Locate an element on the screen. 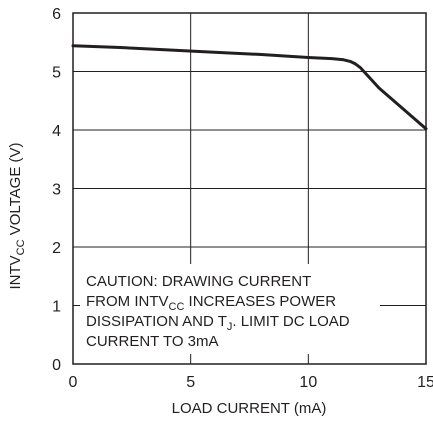 The height and width of the screenshot is (426, 433). annotation-line: FROM INTVCC INCREASES POWER is located at coordinates (211, 303).